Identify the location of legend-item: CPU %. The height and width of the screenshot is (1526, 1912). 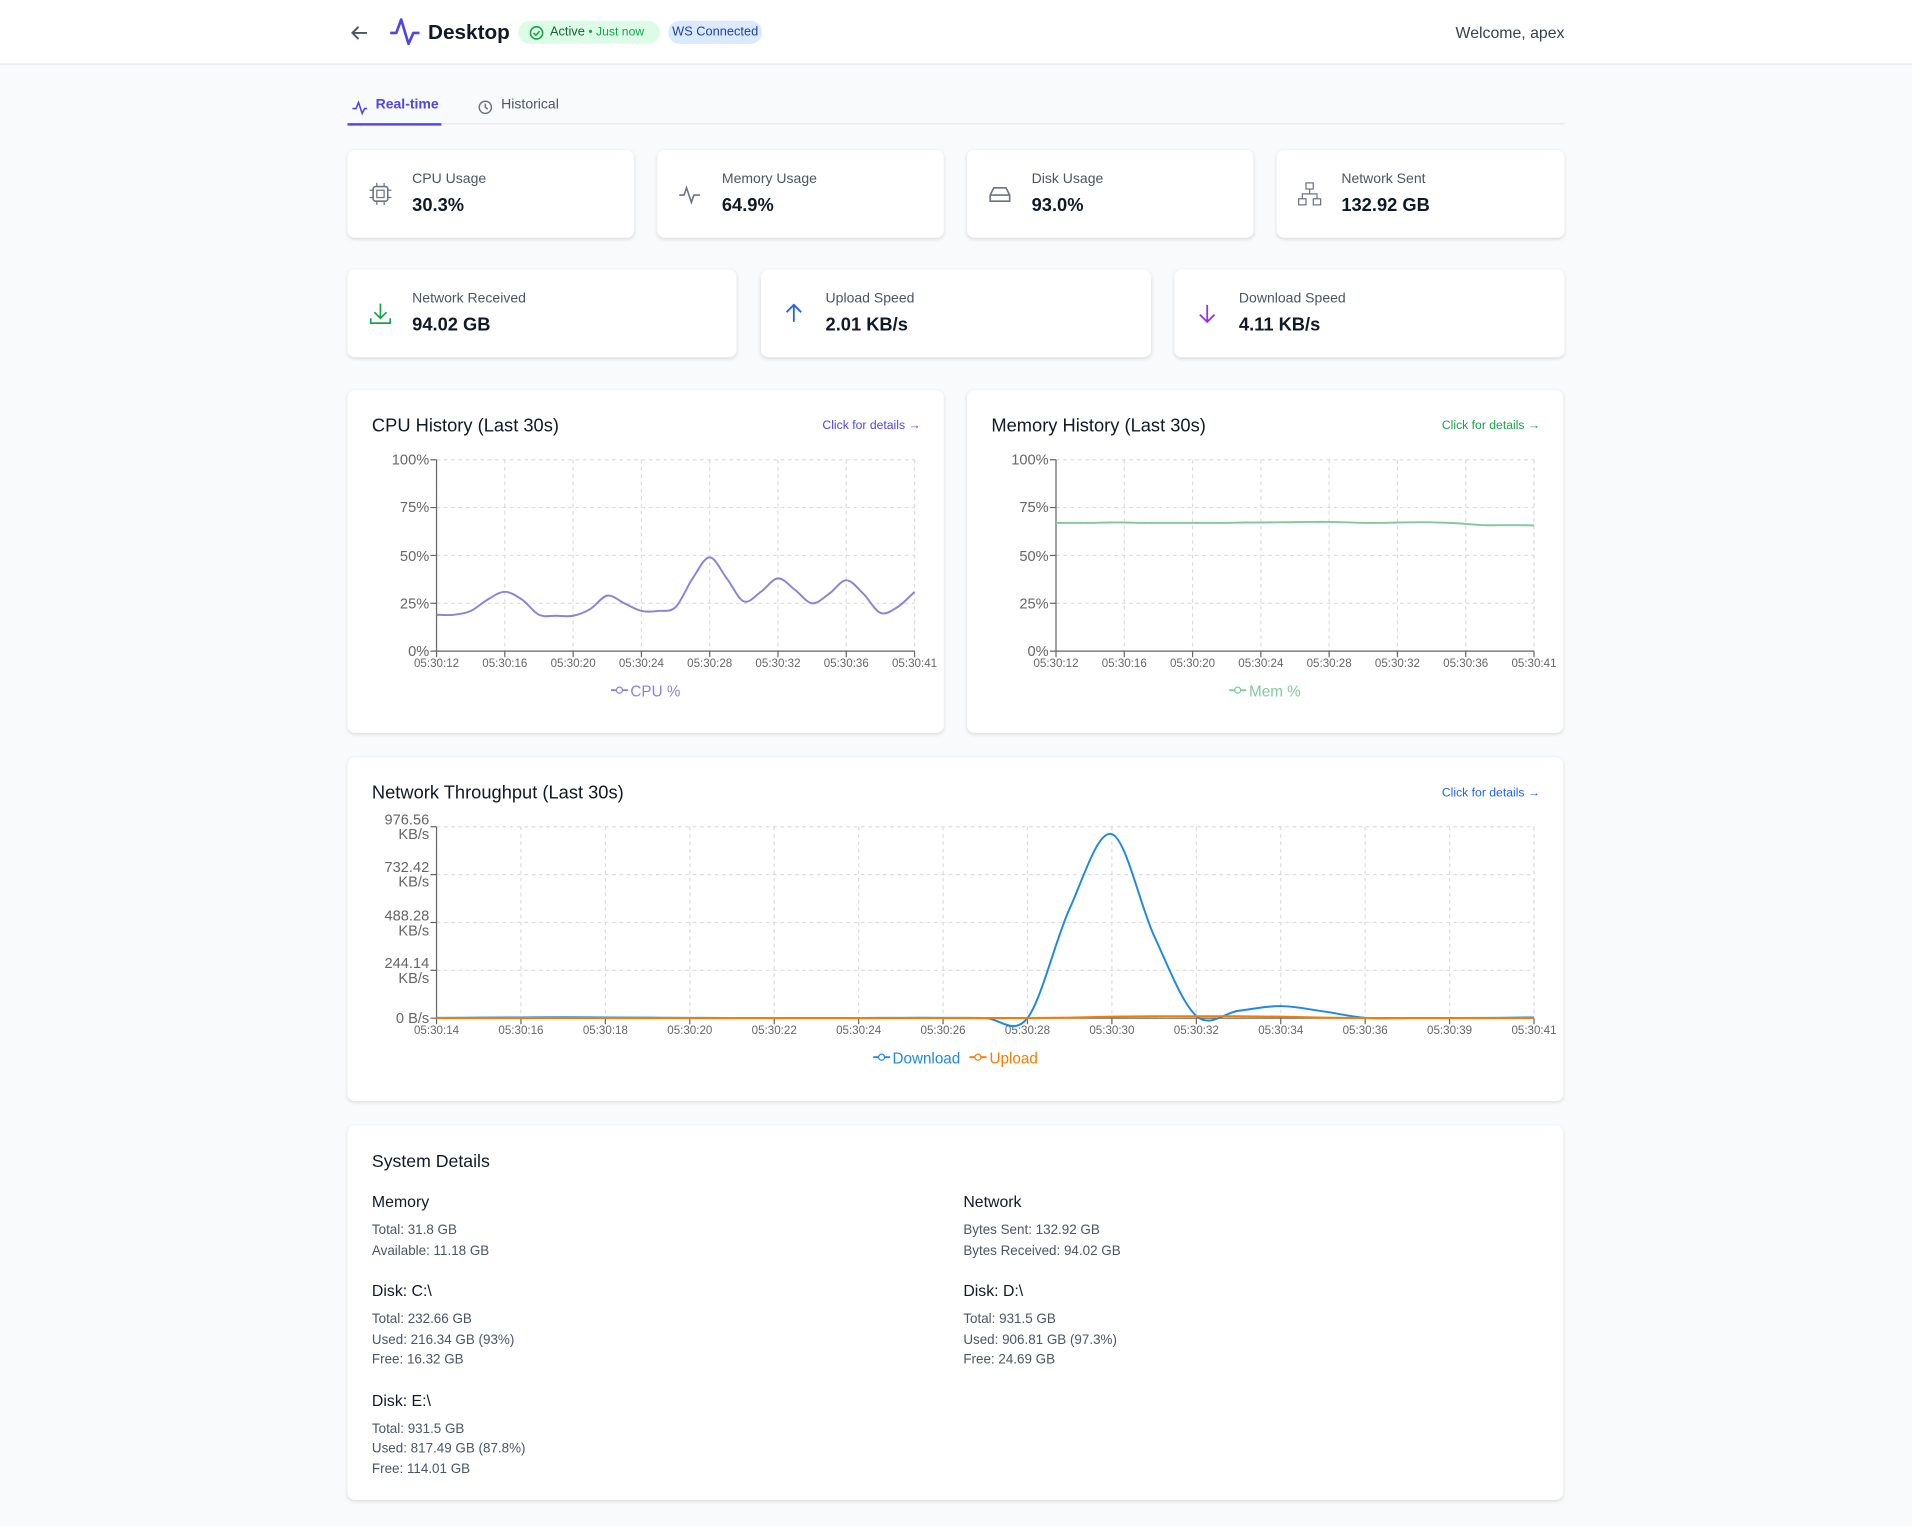
(645, 691).